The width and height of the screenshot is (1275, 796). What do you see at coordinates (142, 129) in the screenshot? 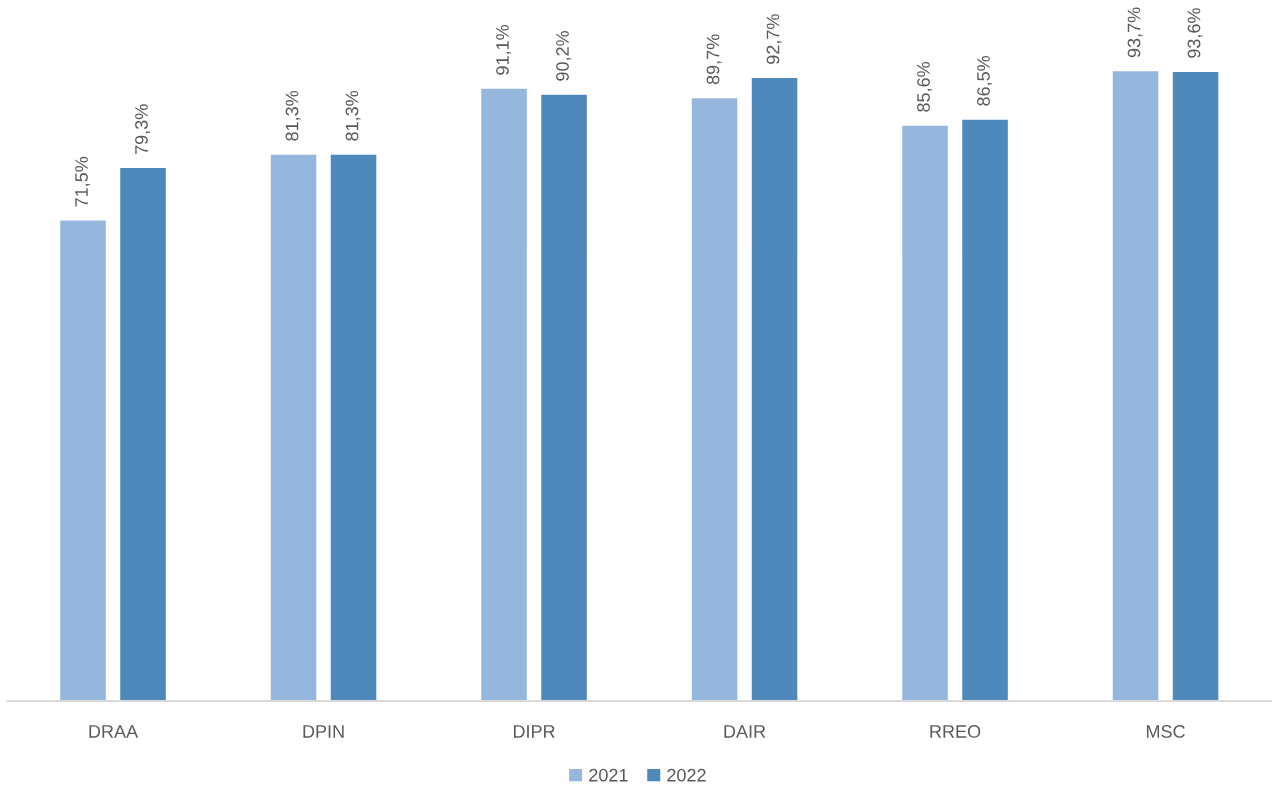
I see `data-label: 79,3%` at bounding box center [142, 129].